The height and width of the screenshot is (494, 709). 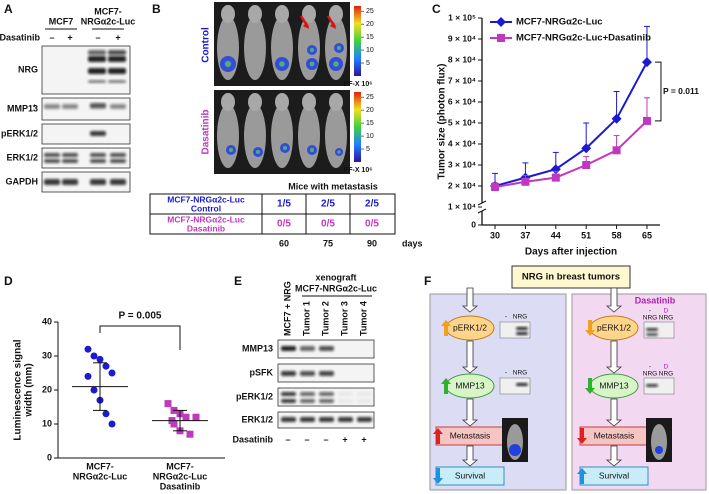 What do you see at coordinates (525, 235) in the screenshot?
I see `x-tick-label: 37` at bounding box center [525, 235].